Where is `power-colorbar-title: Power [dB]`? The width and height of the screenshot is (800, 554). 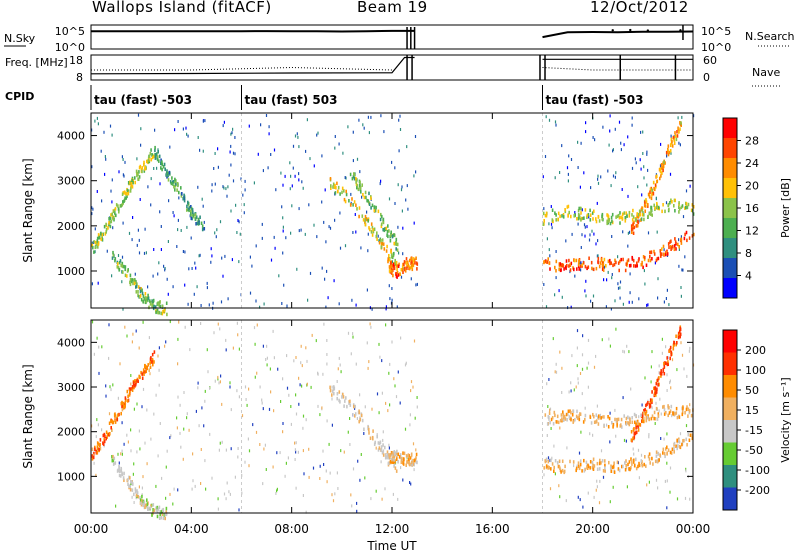 power-colorbar-title: Power [dB] is located at coordinates (785, 208).